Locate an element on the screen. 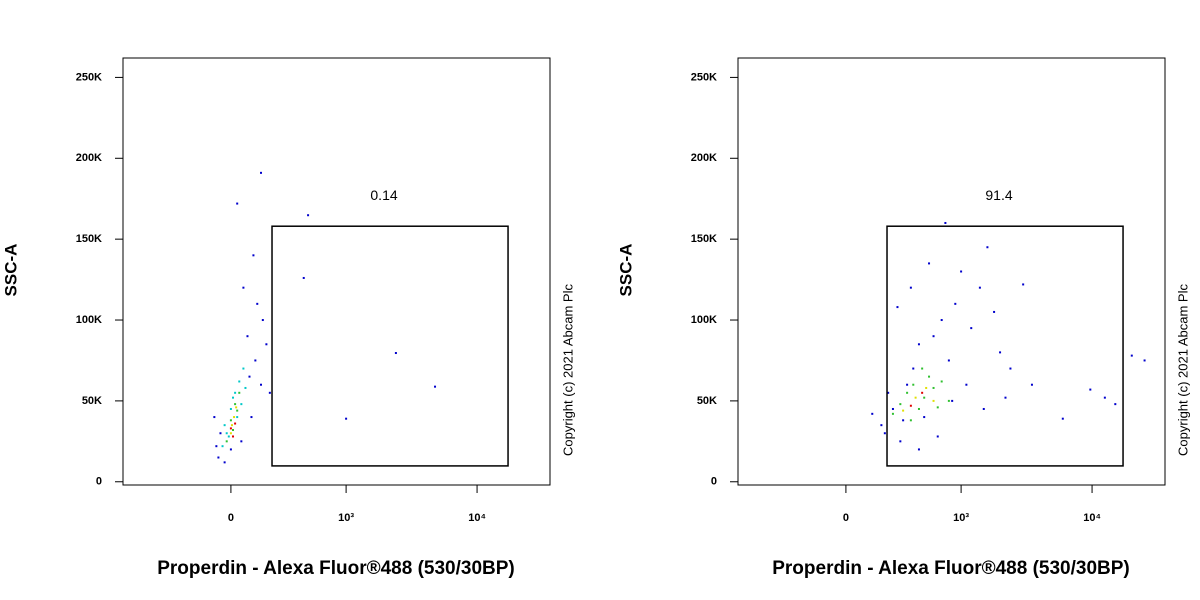  gate-percentage: 0.14 is located at coordinates (383, 195).